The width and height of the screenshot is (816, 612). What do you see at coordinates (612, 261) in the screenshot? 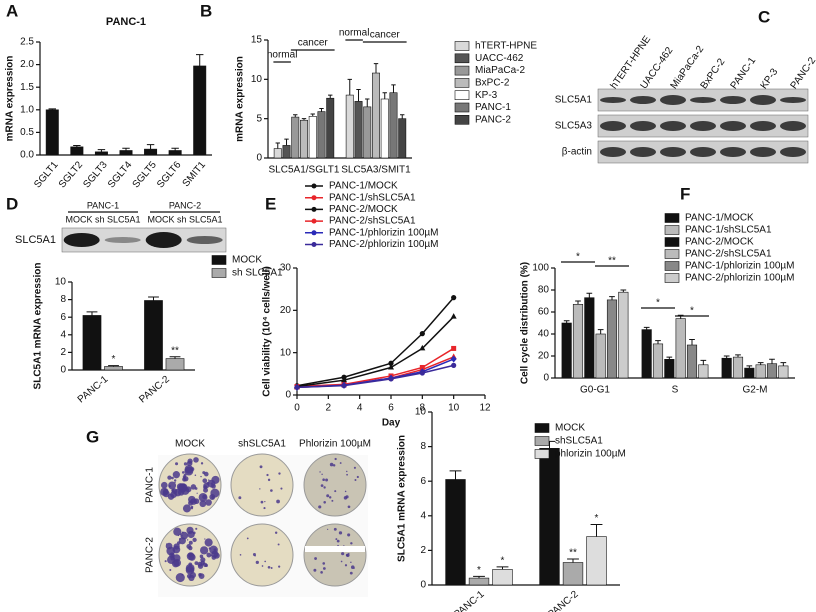
I see `annotation: **` at bounding box center [612, 261].